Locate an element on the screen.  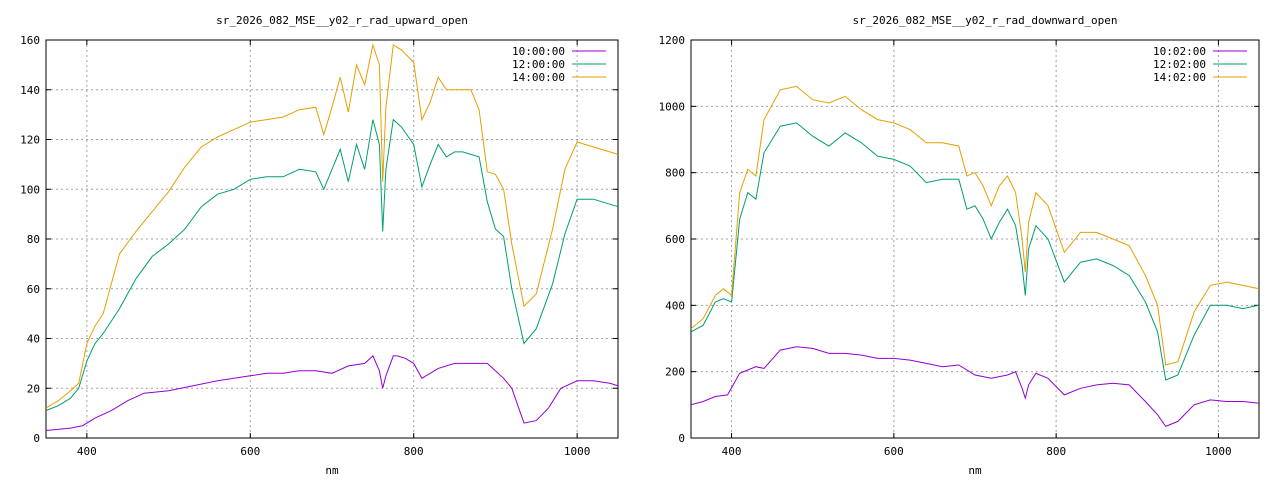
chart-title: sr_2026_082_MSE__y02_r_rad_upward_open is located at coordinates (342, 20).